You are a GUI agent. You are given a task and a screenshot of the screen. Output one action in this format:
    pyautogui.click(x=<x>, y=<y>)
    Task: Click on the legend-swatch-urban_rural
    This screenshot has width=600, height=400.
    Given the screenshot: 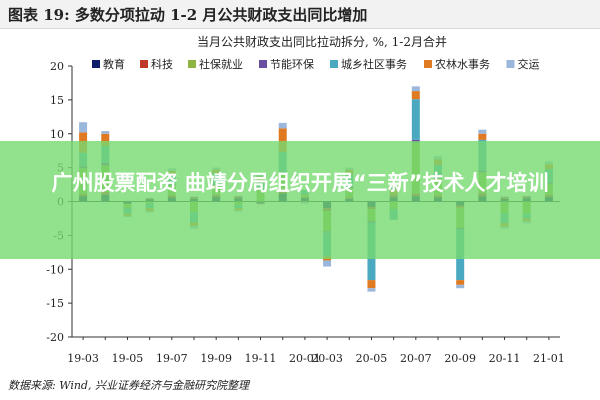 What is the action you would take?
    pyautogui.click(x=334, y=64)
    